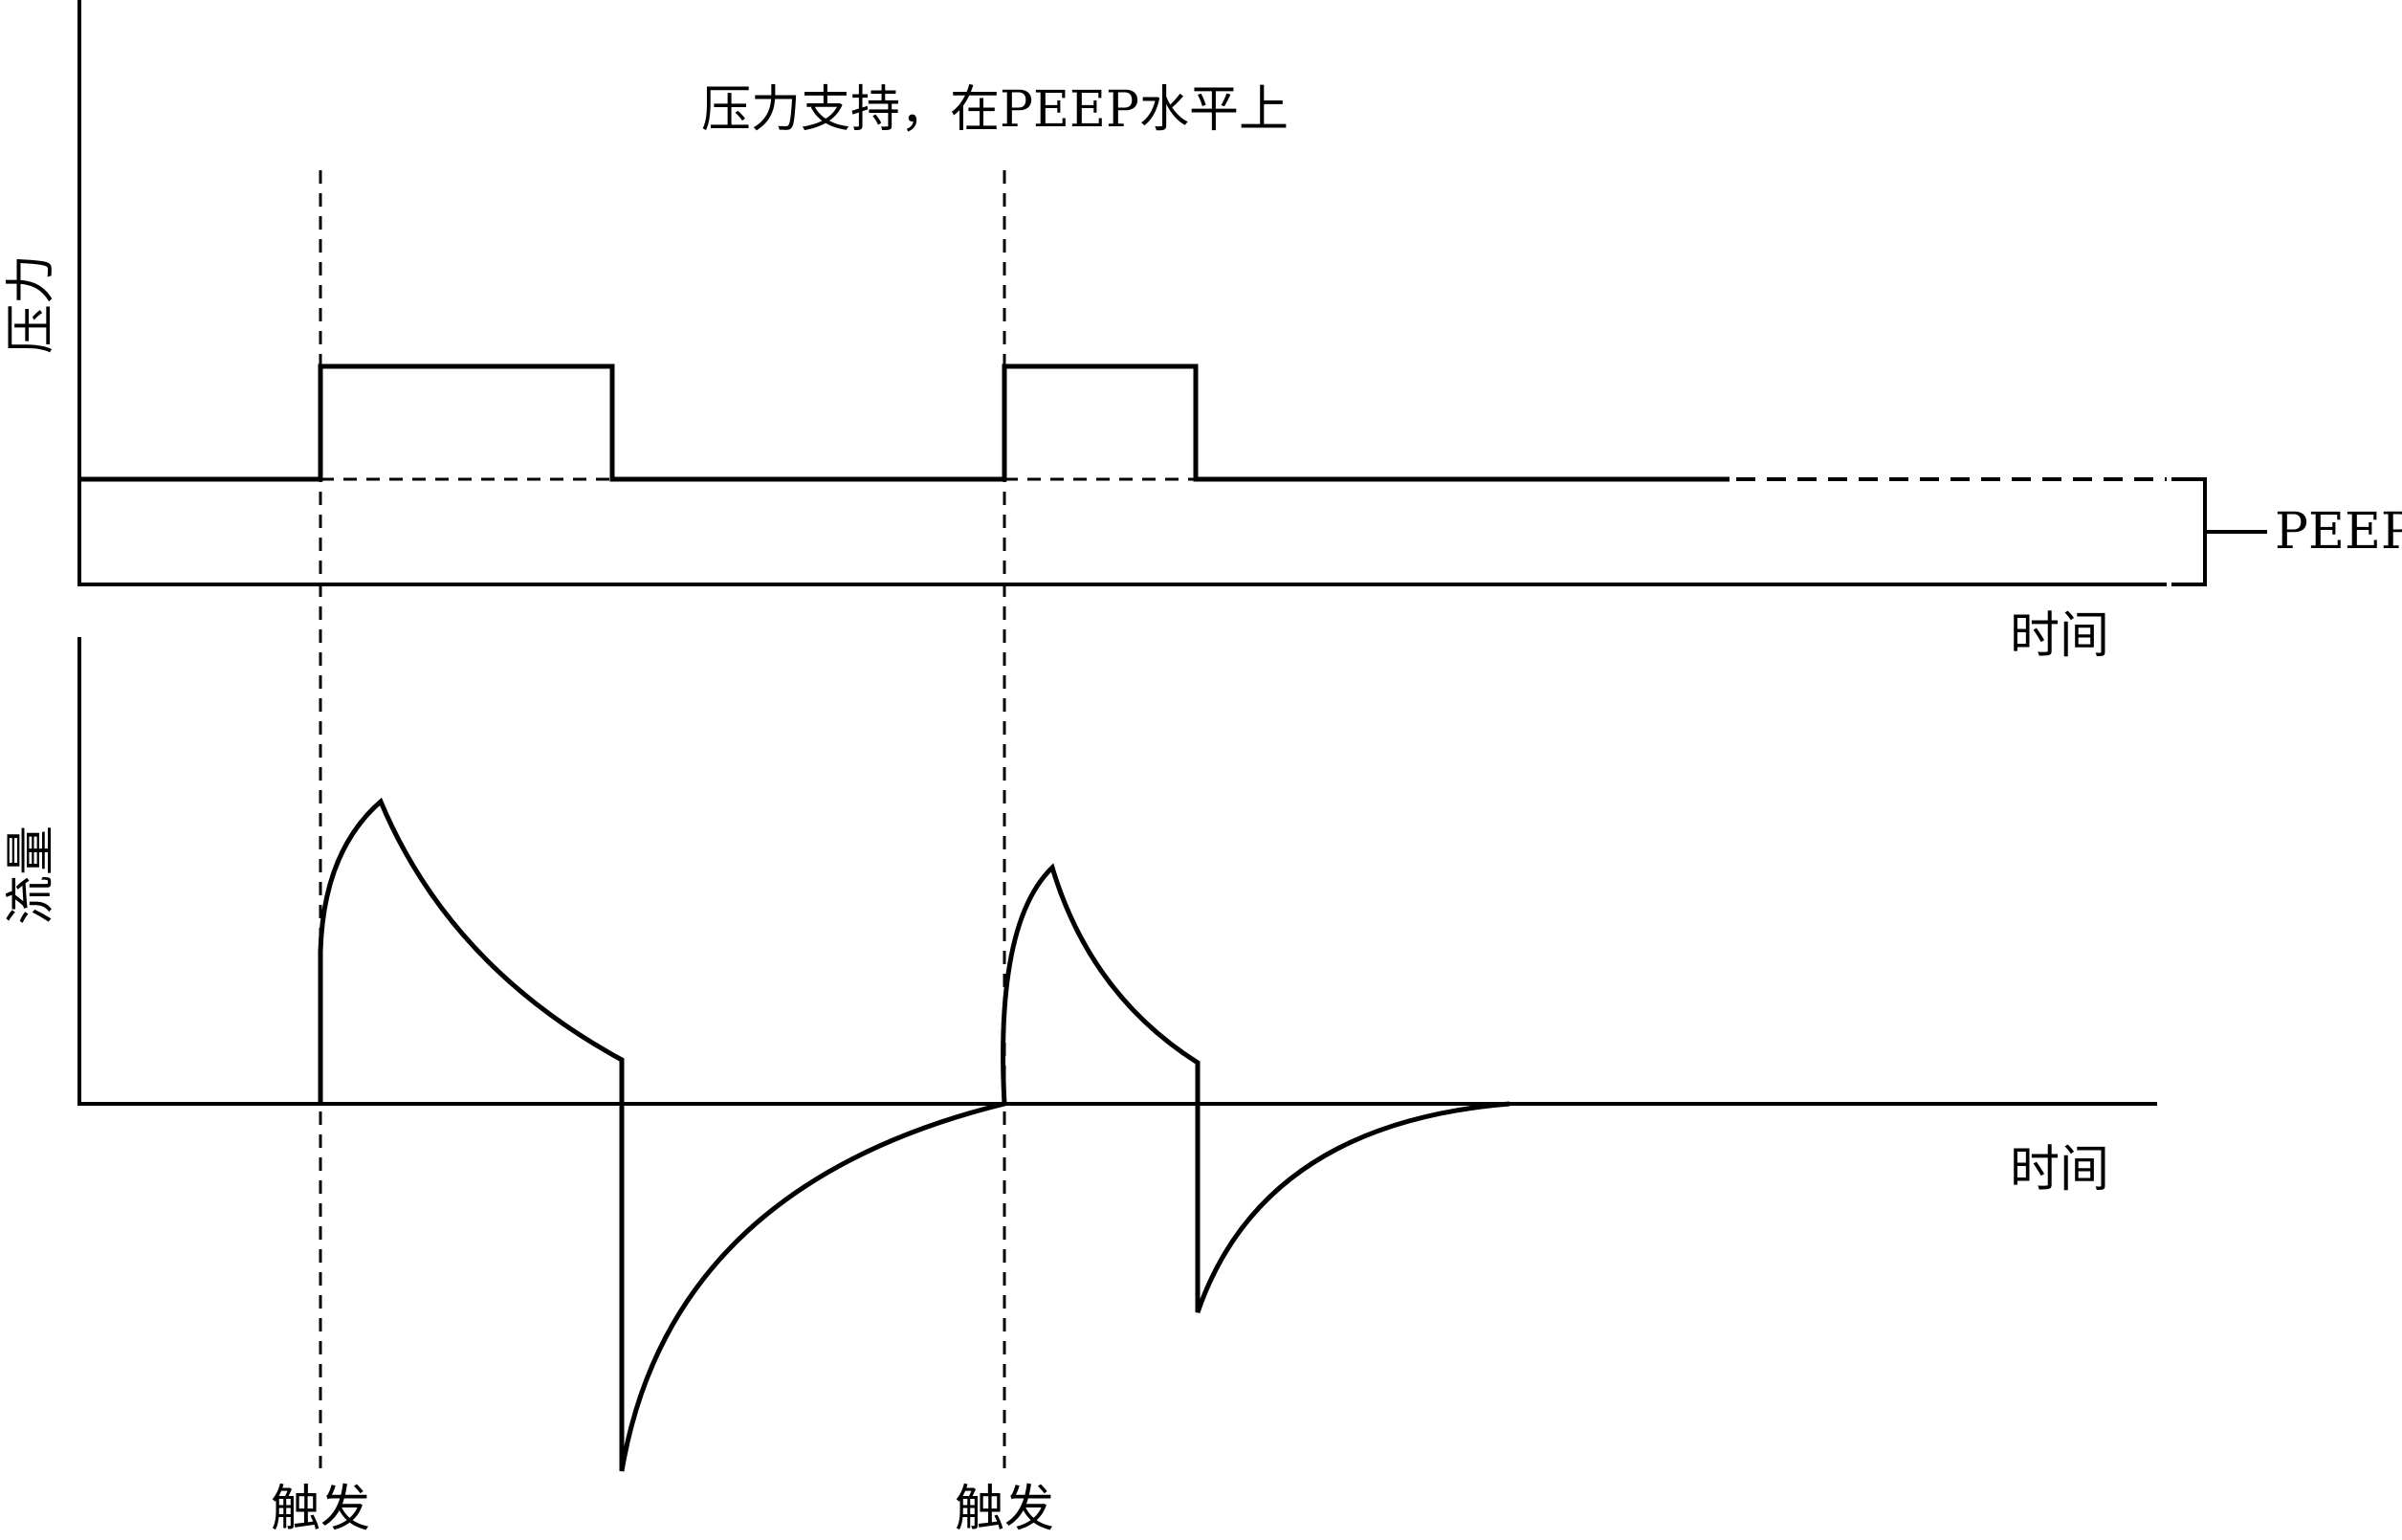 This screenshot has height=1540, width=2402. What do you see at coordinates (2189, 531) in the screenshot?
I see `peep-bracket` at bounding box center [2189, 531].